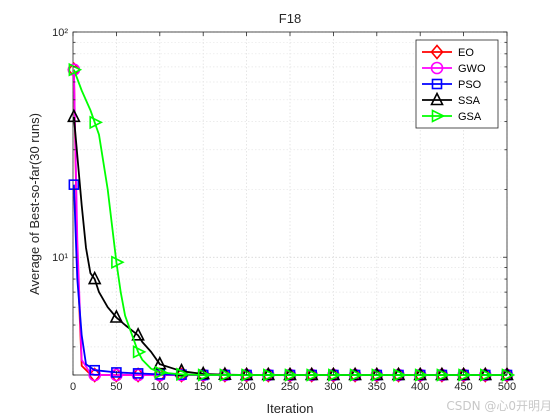 The width and height of the screenshot is (560, 420). I want to click on x-tick-label: 250, so click(290, 387).